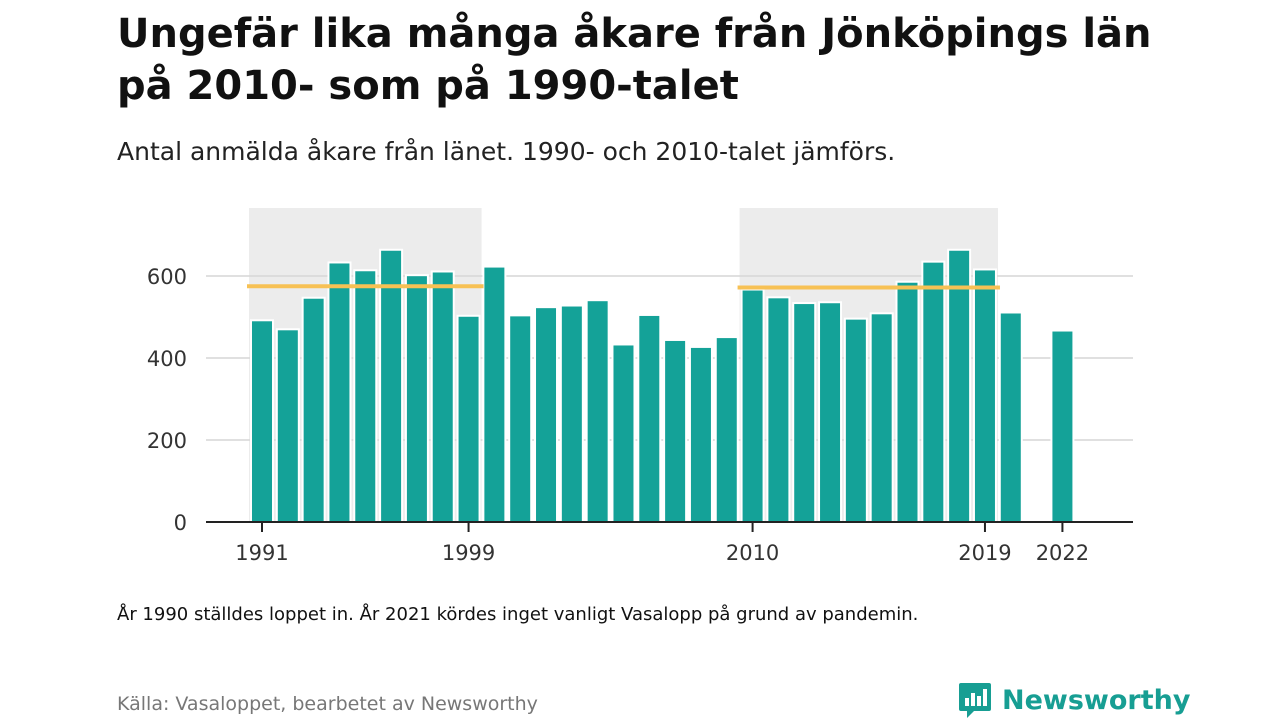 Image resolution: width=1280 pixels, height=720 pixels. What do you see at coordinates (597, 411) in the screenshot?
I see `bar-2004` at bounding box center [597, 411].